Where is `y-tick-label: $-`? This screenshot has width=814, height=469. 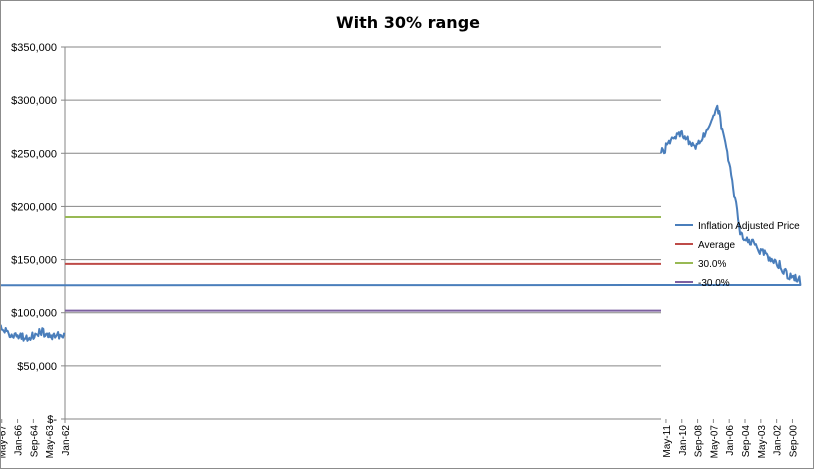
y-tick-label: $- is located at coordinates (52, 420).